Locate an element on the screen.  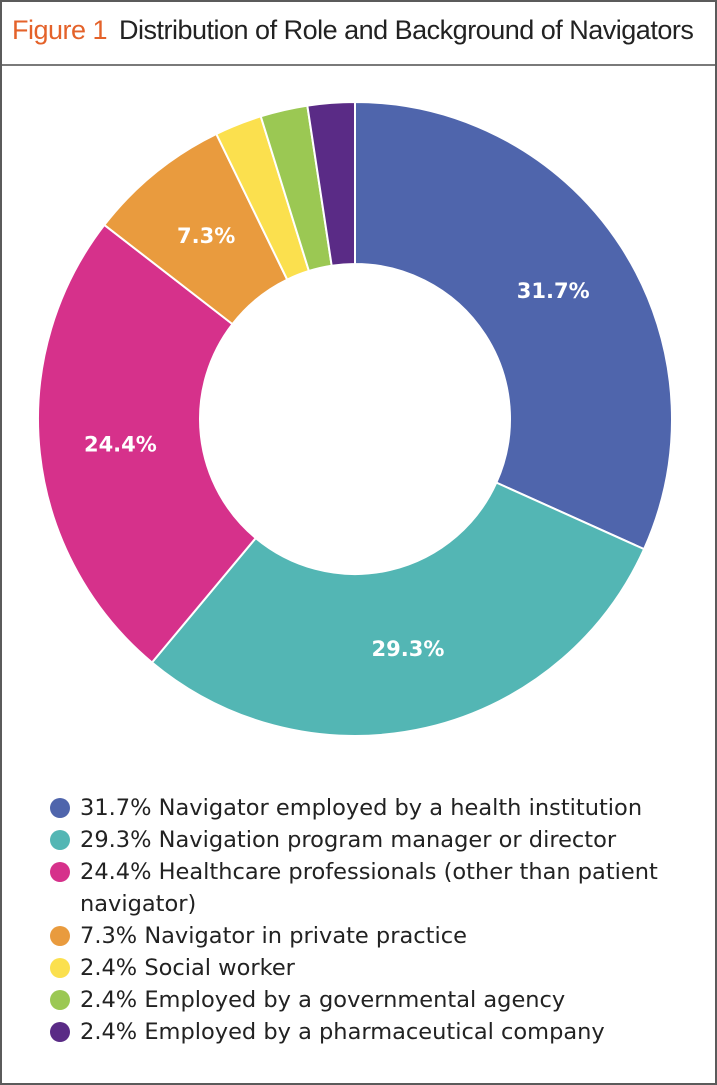
slice-label-1: 31.7% is located at coordinates (553, 291).